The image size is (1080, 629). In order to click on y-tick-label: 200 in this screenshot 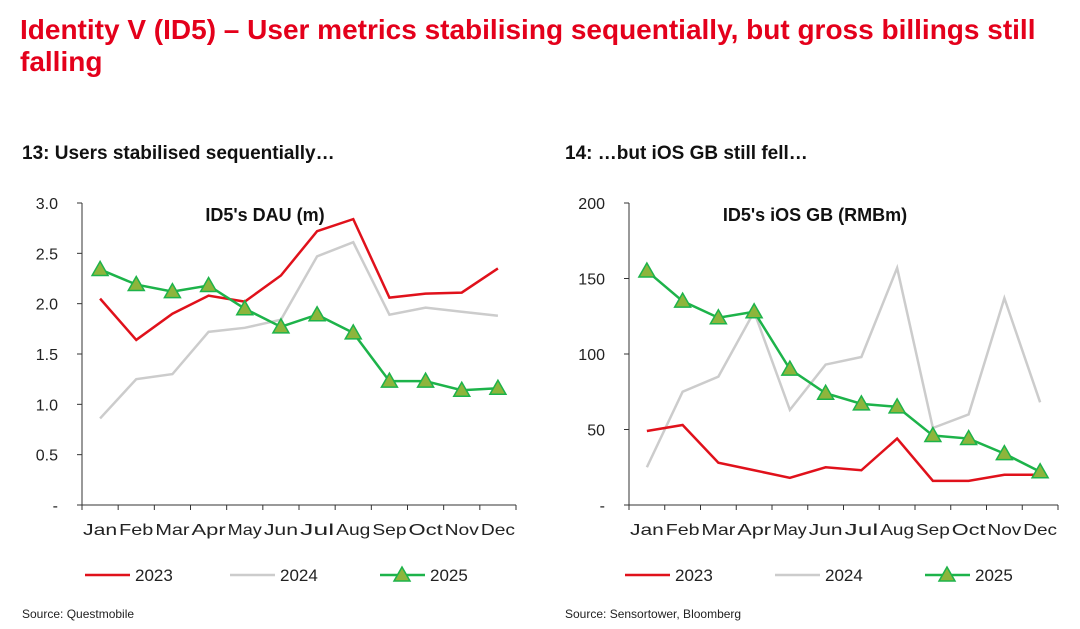, I will do `click(591, 204)`.